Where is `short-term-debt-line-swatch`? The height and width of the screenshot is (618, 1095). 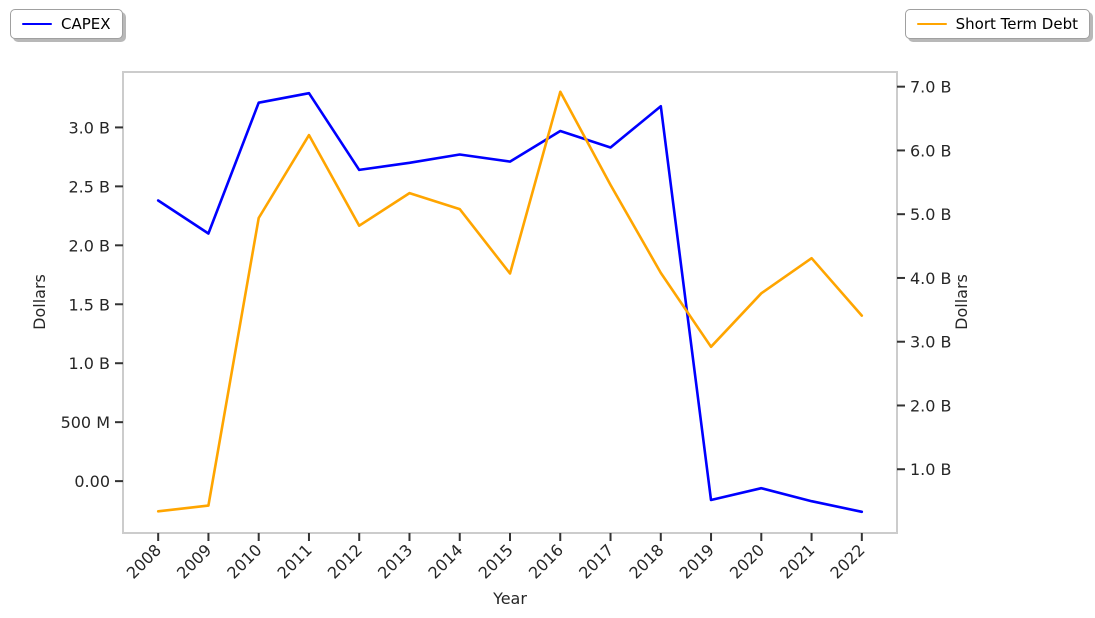
short-term-debt-line-swatch is located at coordinates (931, 24).